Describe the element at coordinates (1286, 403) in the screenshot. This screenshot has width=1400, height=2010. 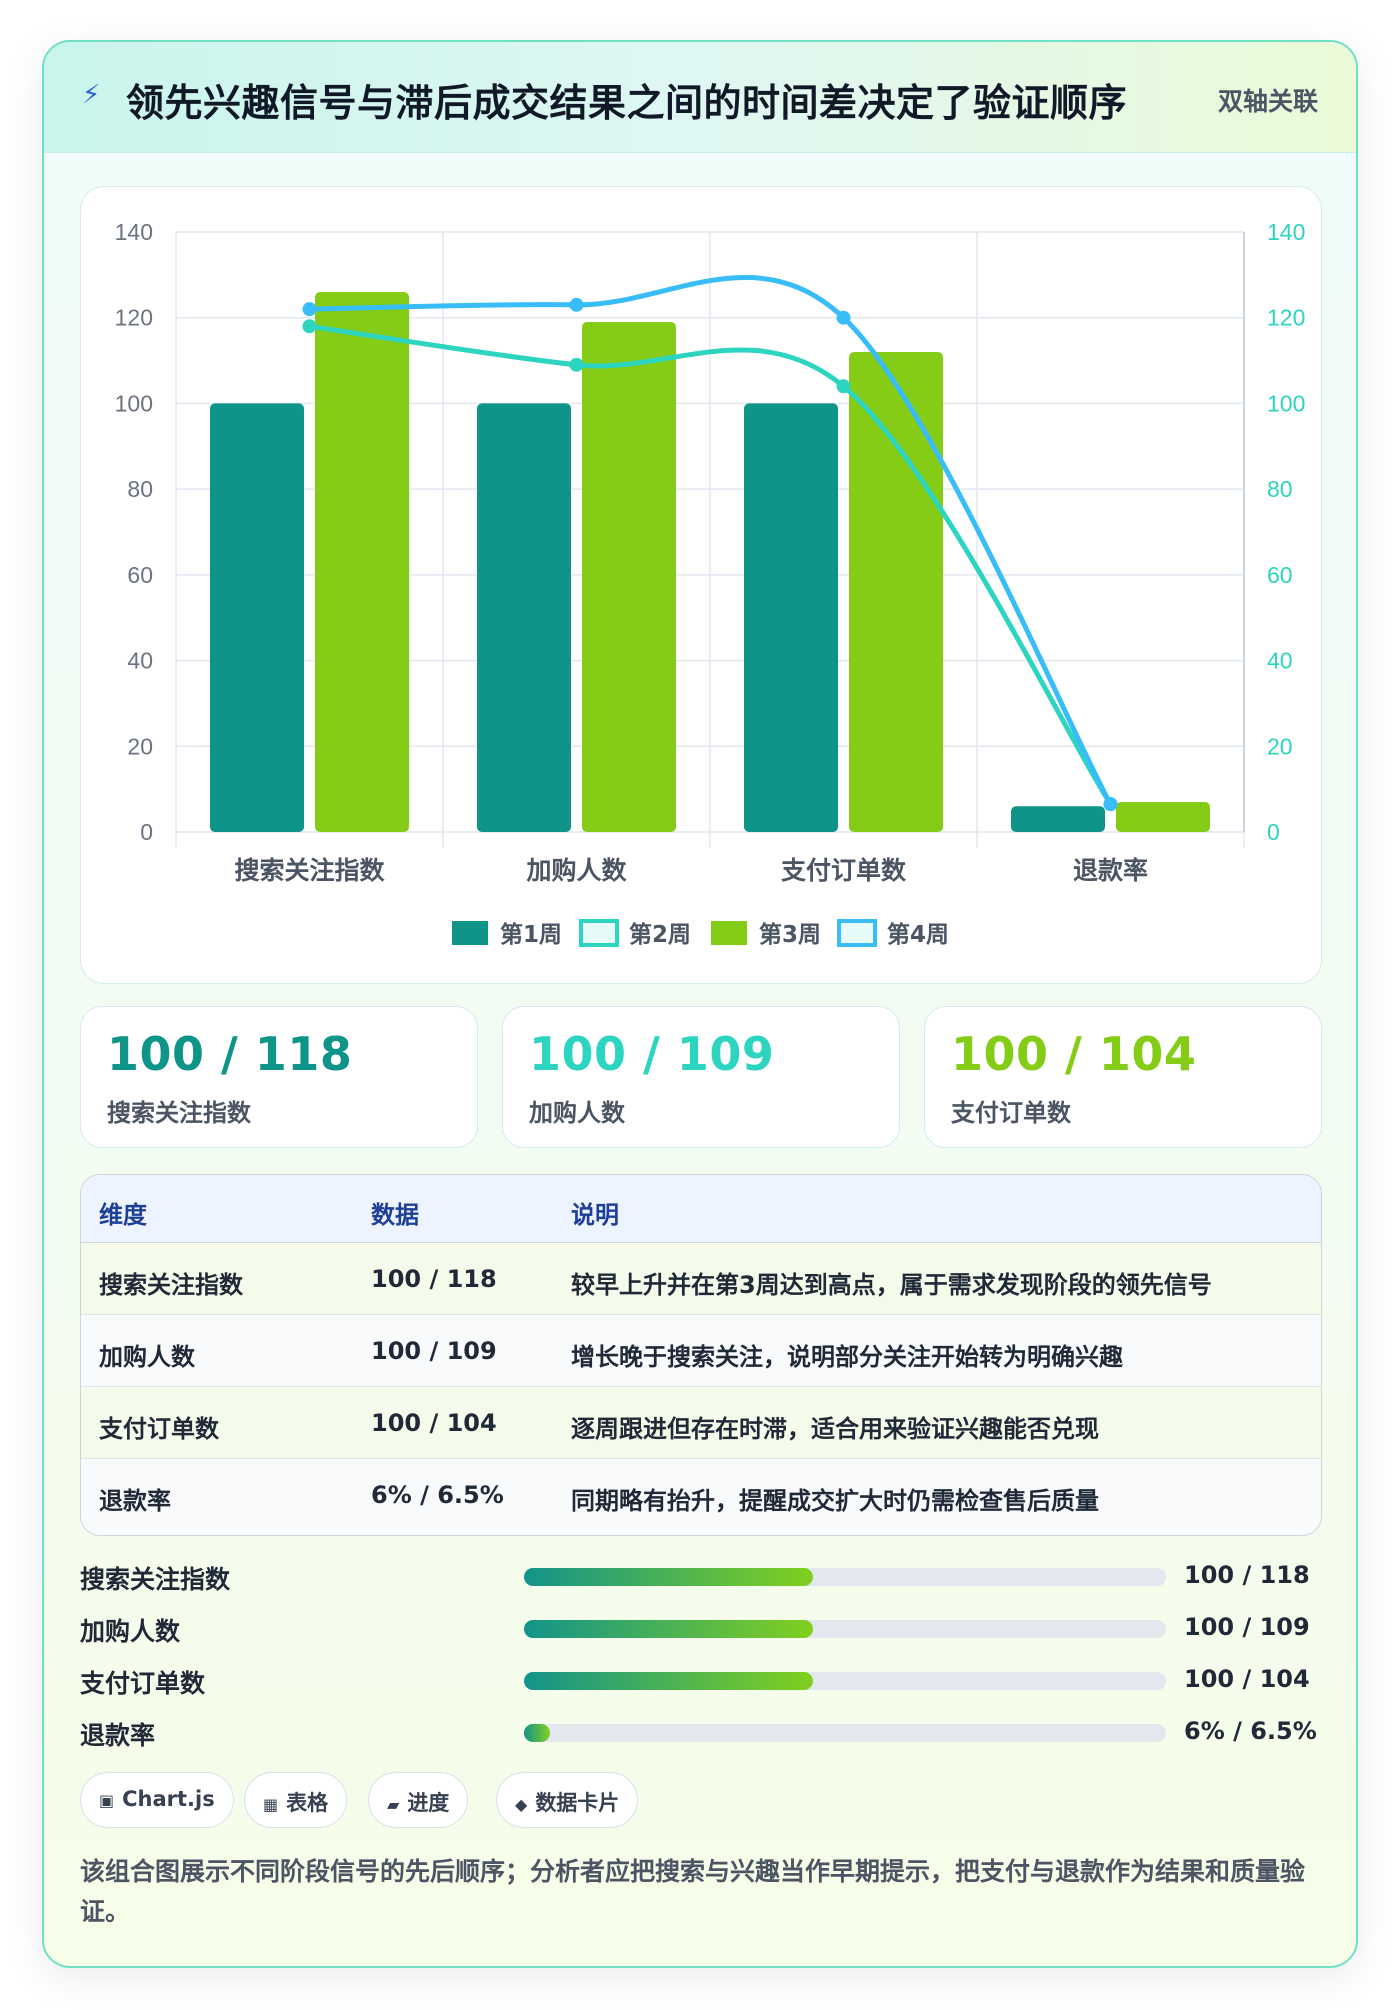
I see `y2-tick-label: 100` at that location.